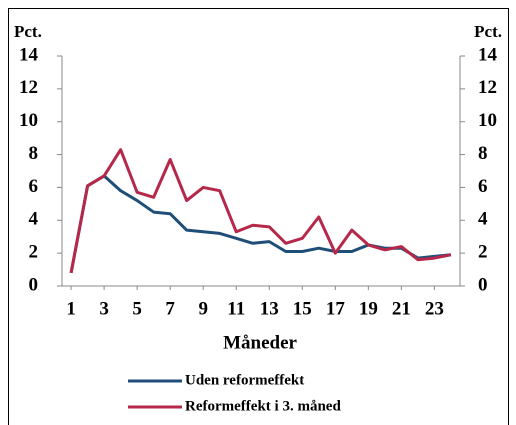 This screenshot has width=516, height=425. What do you see at coordinates (487, 87) in the screenshot?
I see `y2-tick-label: 12` at bounding box center [487, 87].